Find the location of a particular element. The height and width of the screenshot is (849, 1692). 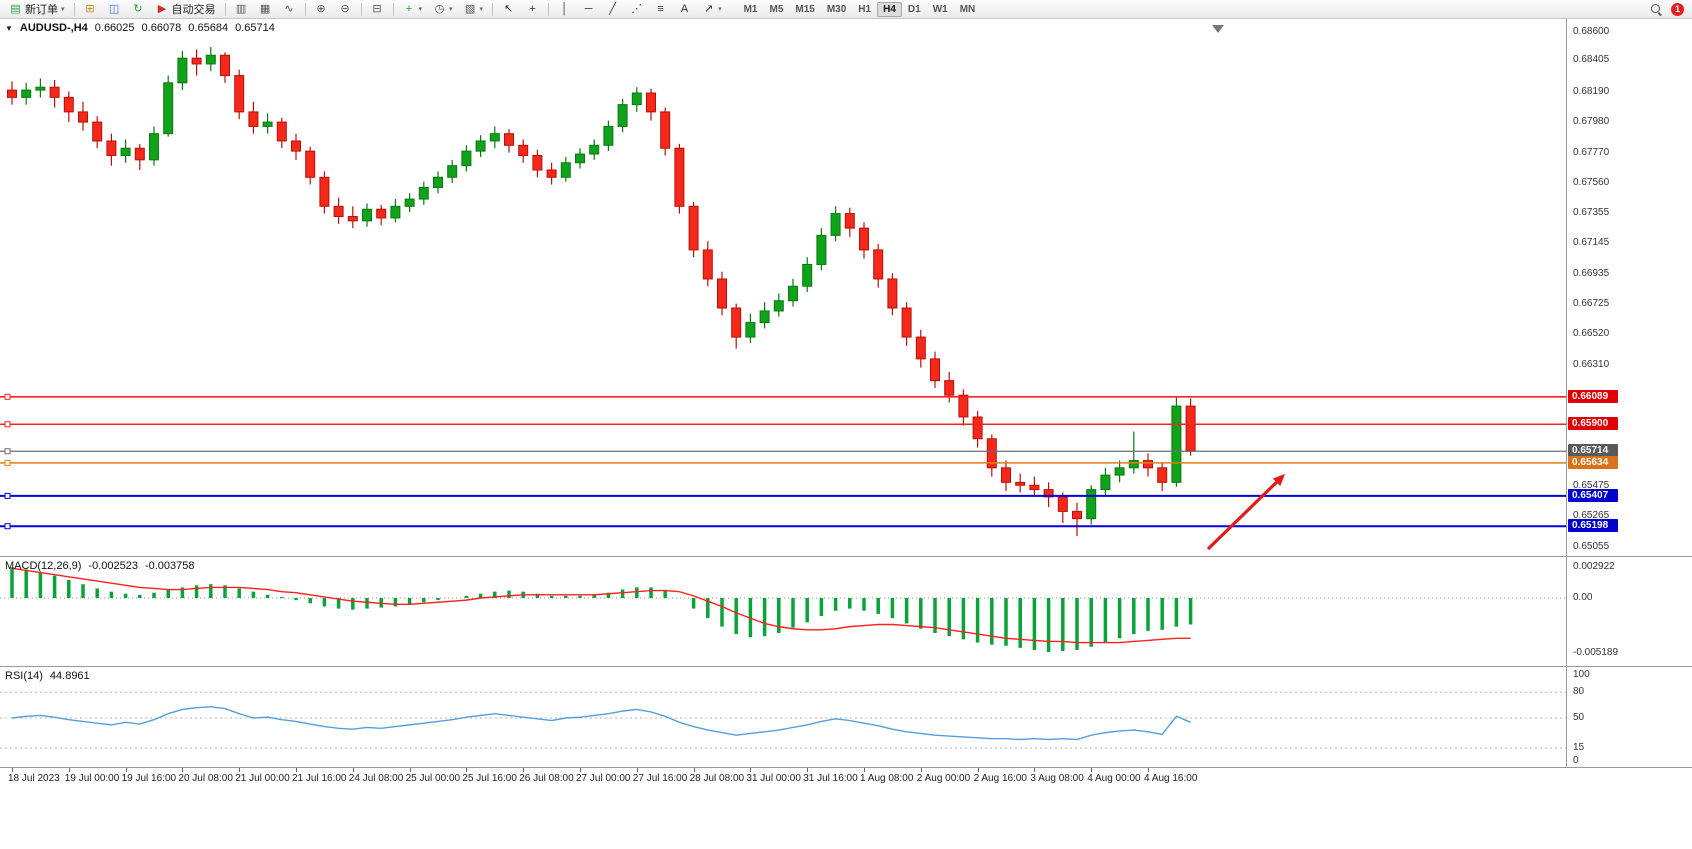

open-value: 0.66025 is located at coordinates (114, 28).